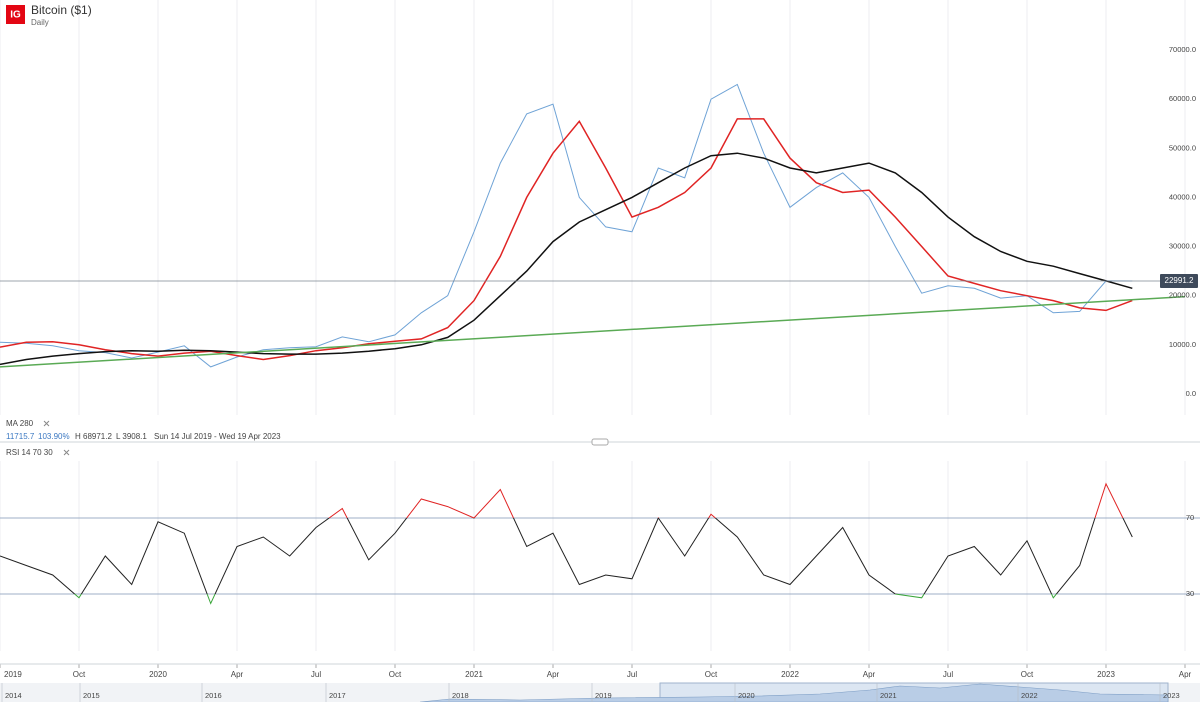 This screenshot has height=702, width=1200. What do you see at coordinates (474, 674) in the screenshot?
I see `x-tick-label: 2021` at bounding box center [474, 674].